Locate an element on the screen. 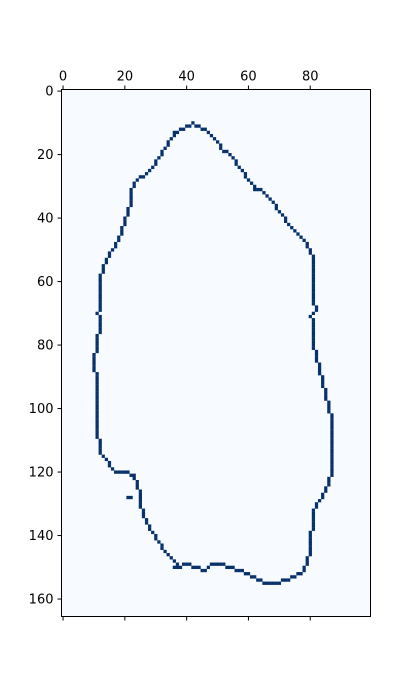  x-tick-label: 40 is located at coordinates (186, 77).